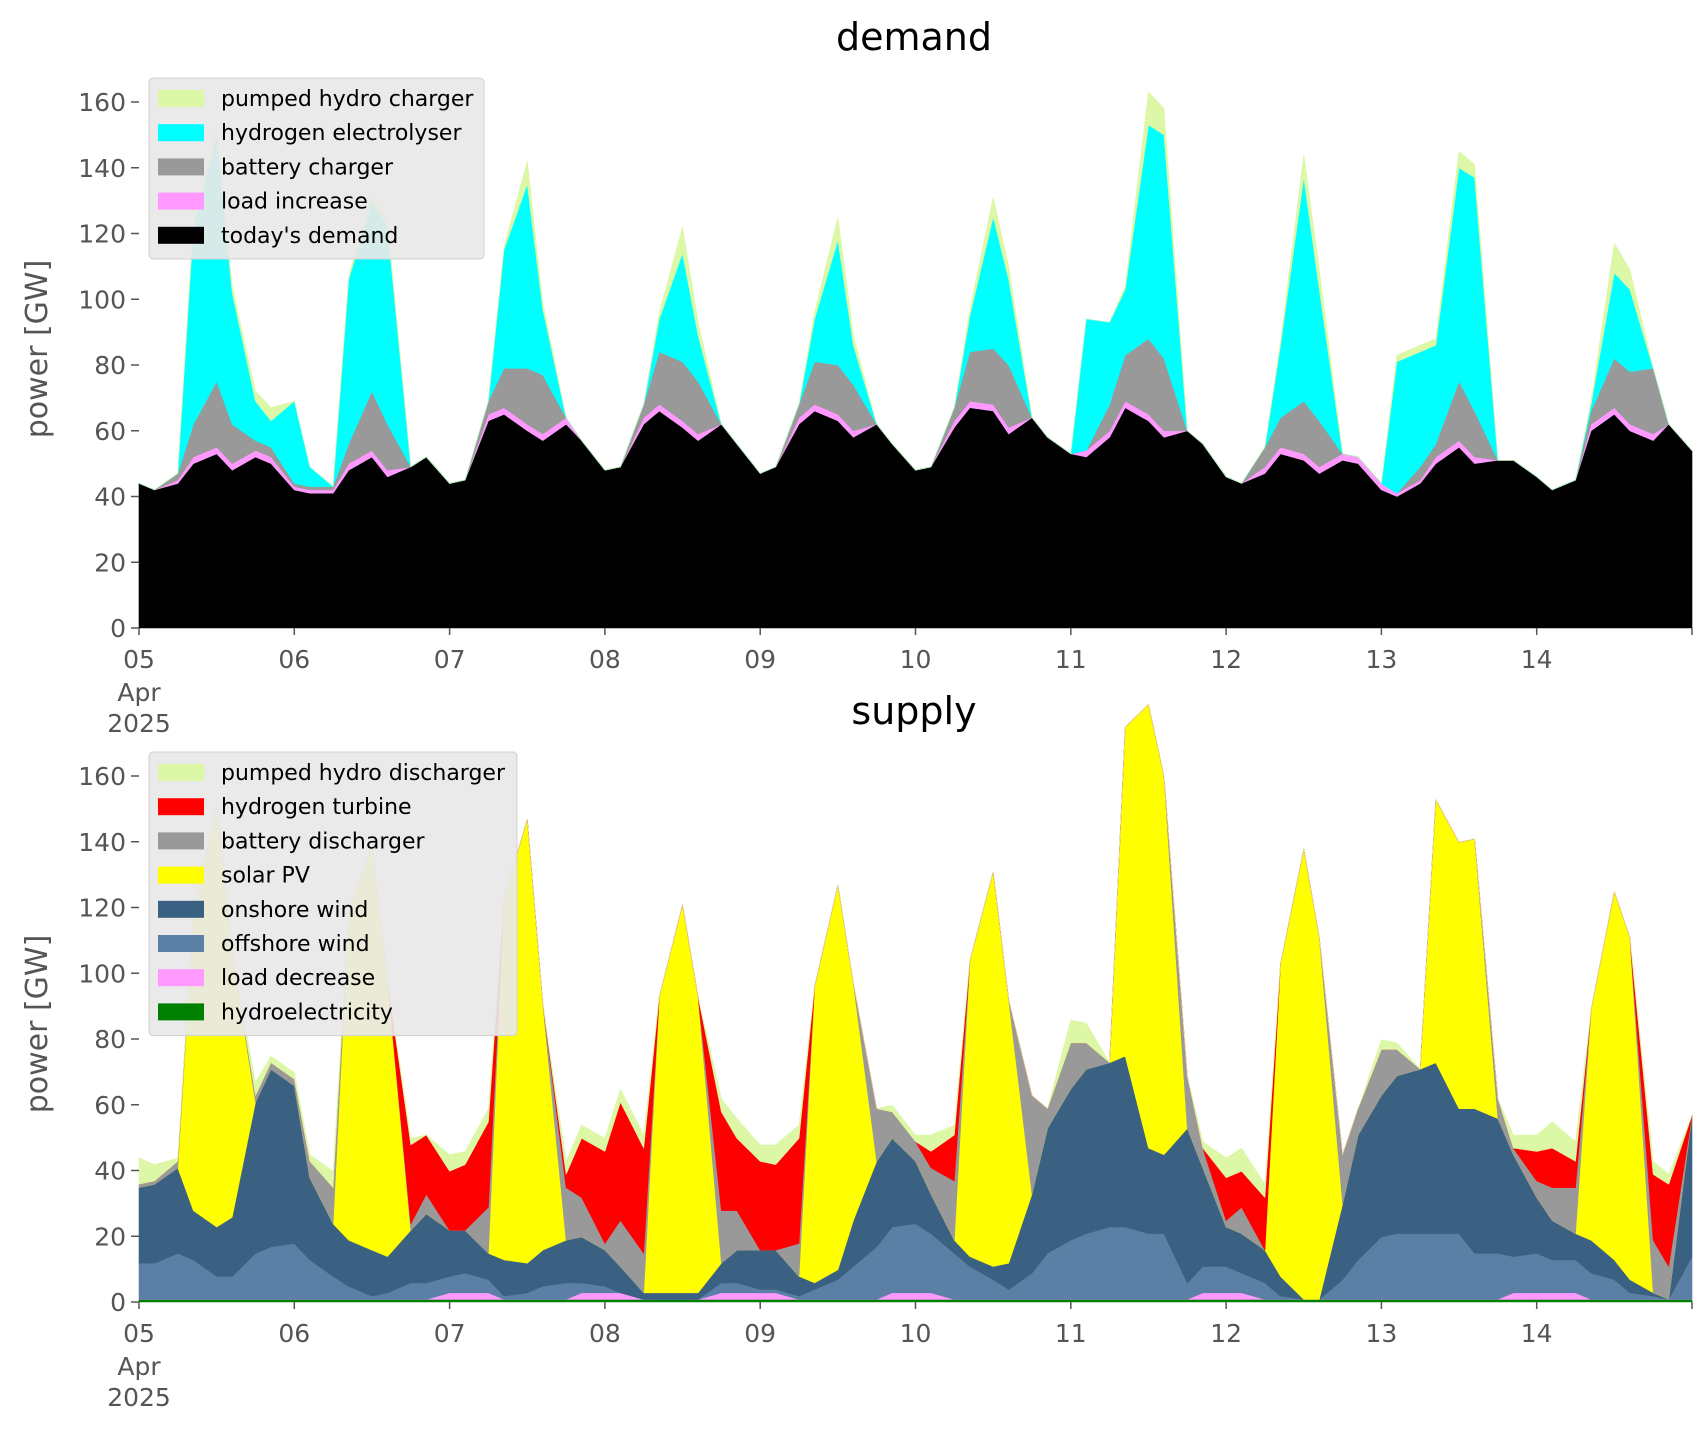 The width and height of the screenshot is (1706, 1431). What do you see at coordinates (181, 98) in the screenshot?
I see `demand-legend-swatch-pumped-hydro-charger` at bounding box center [181, 98].